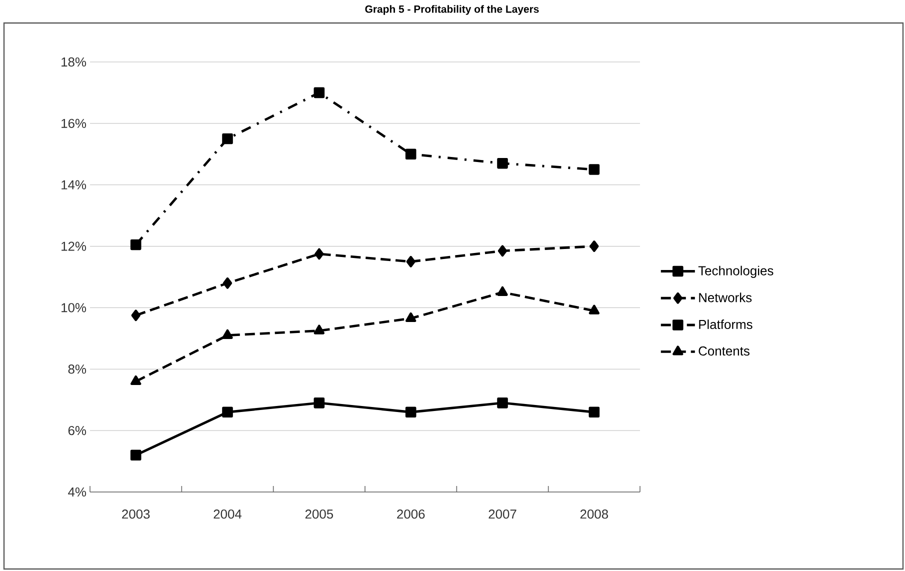  I want to click on legend-label: Contents, so click(724, 351).